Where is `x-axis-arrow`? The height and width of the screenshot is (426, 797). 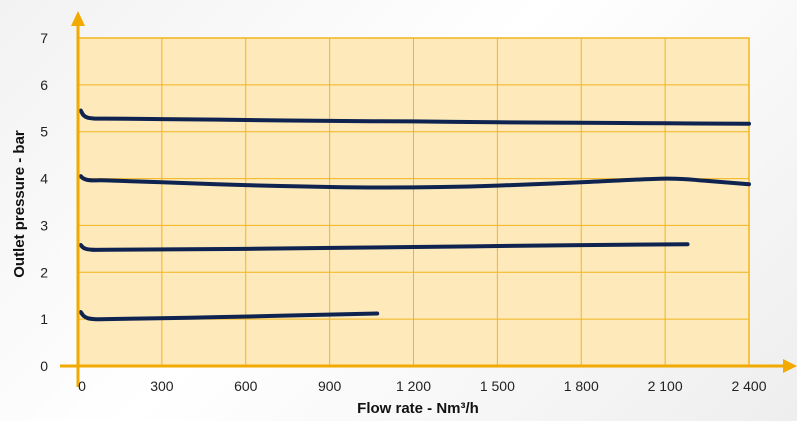 x-axis-arrow is located at coordinates (790, 366).